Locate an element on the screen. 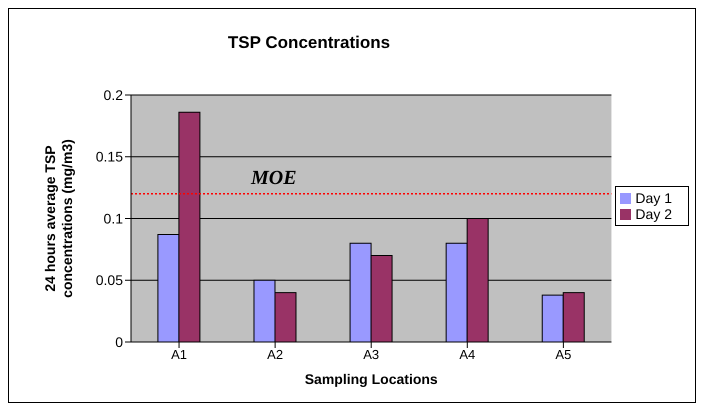 Image resolution: width=704 pixels, height=411 pixels. x-axis-title: Sampling Locations is located at coordinates (371, 379).